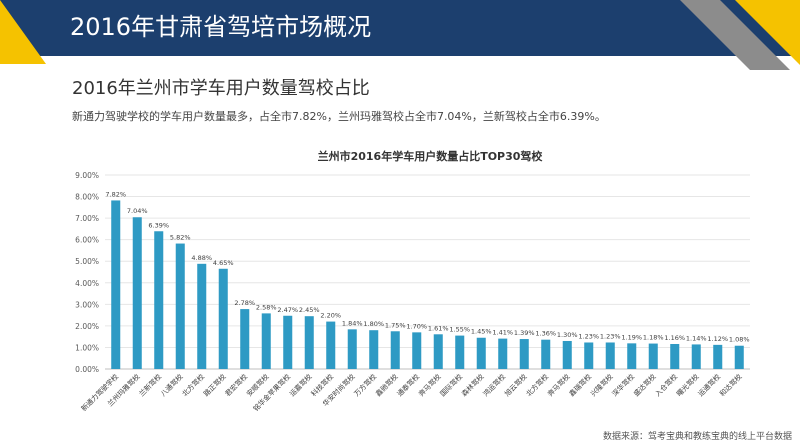 The height and width of the screenshot is (448, 800). I want to click on data-label: 2.20%, so click(330, 316).